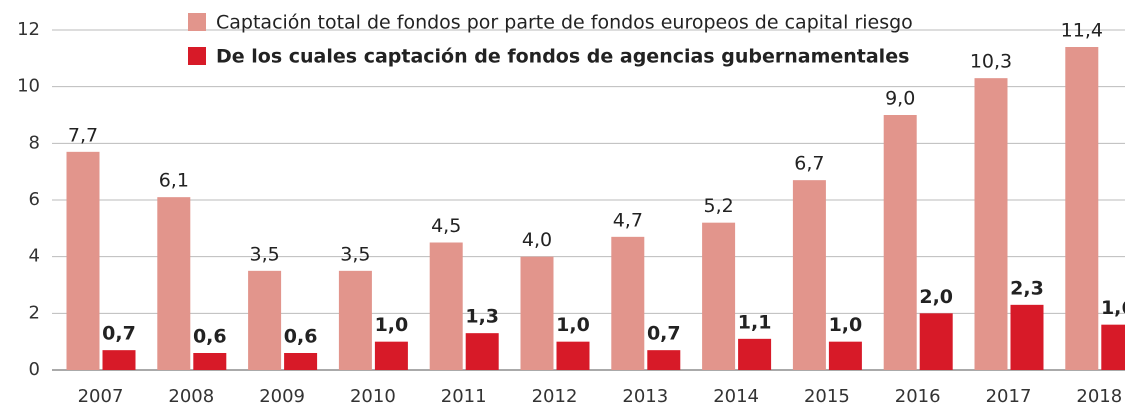 The width and height of the screenshot is (1125, 411). What do you see at coordinates (28, 29) in the screenshot?
I see `y-tick-label: 12` at bounding box center [28, 29].